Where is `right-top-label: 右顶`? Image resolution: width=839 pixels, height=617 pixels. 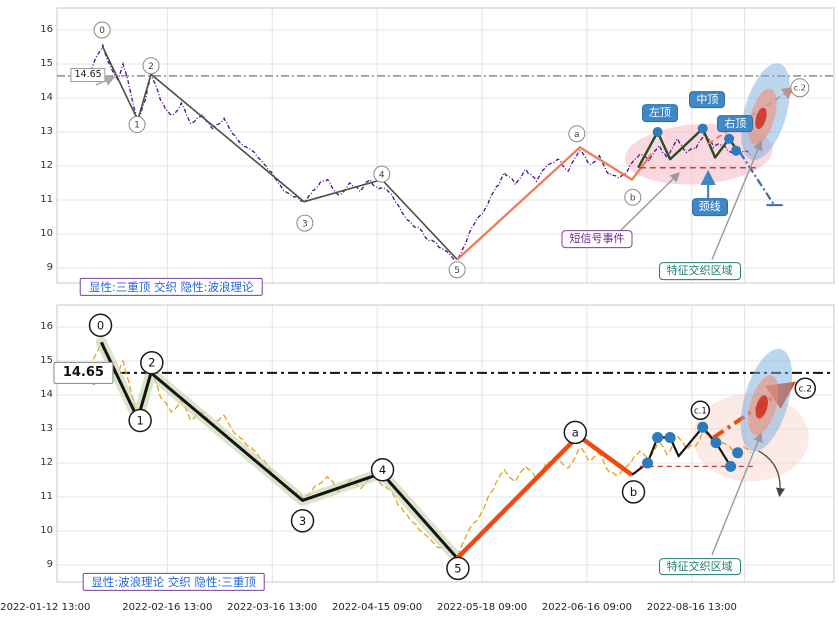
right-top-label: 右顶 is located at coordinates (735, 123).